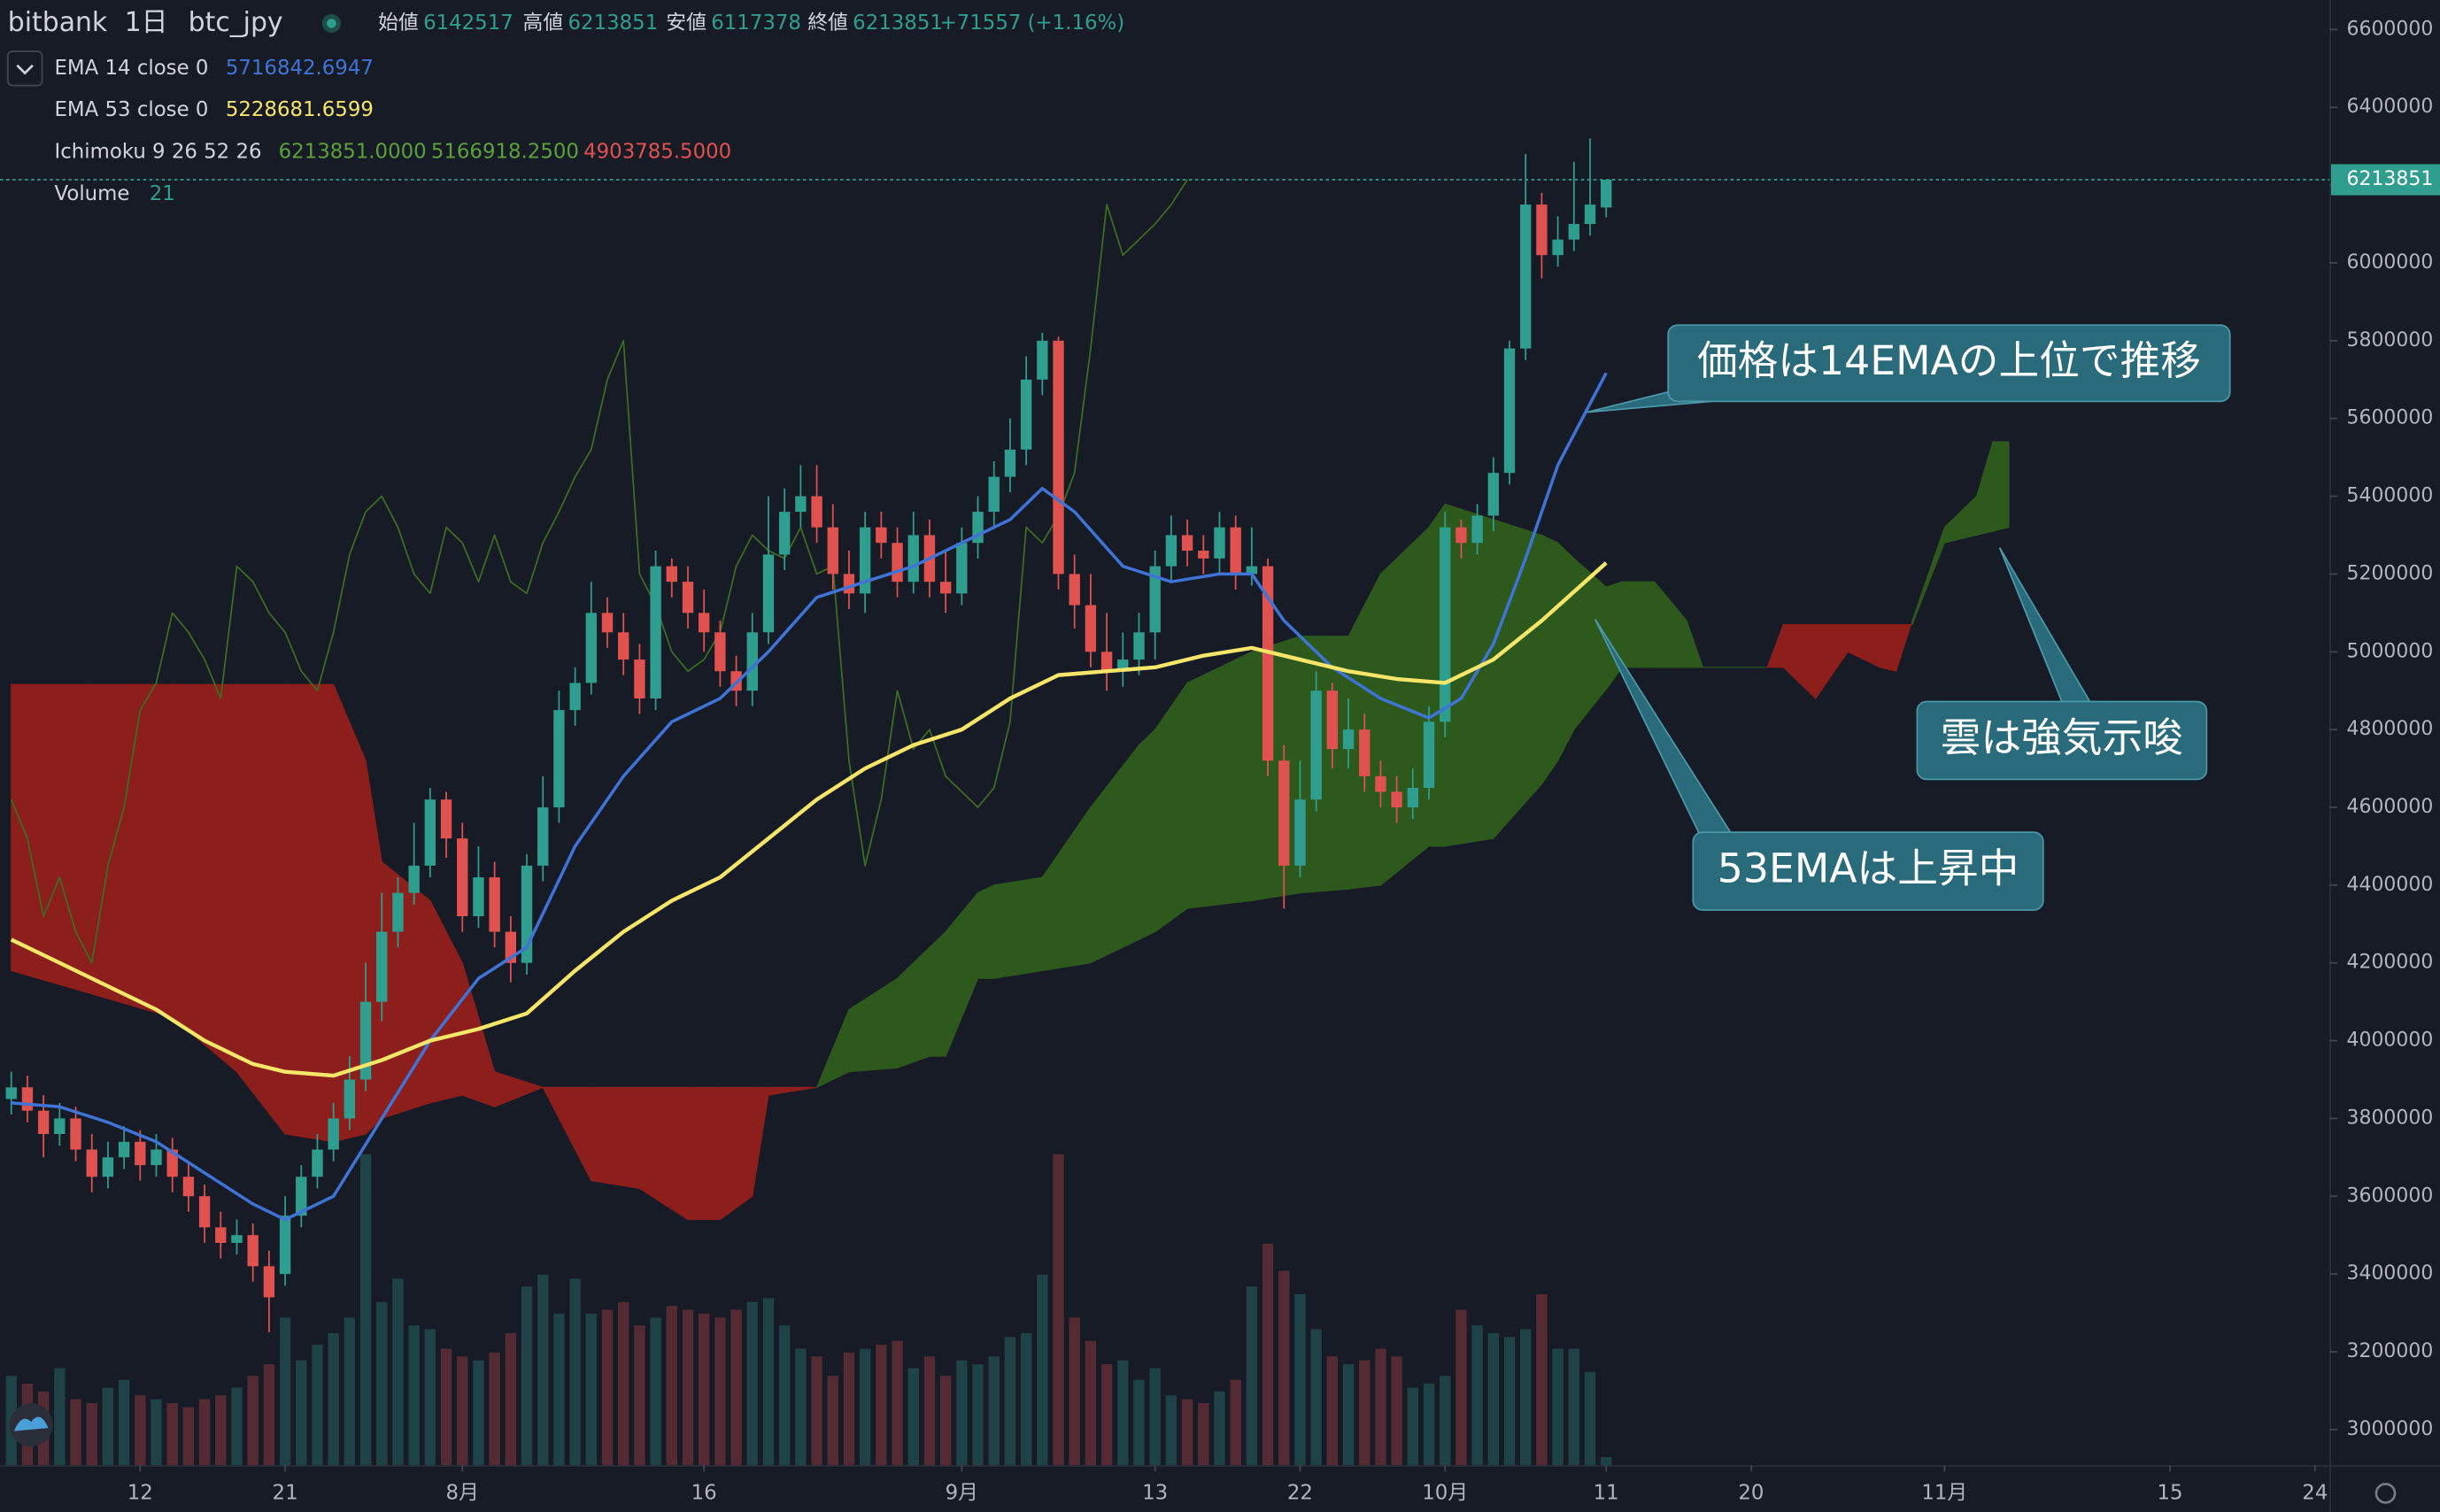  What do you see at coordinates (462, 1492) in the screenshot?
I see `x-tick-label: 8月` at bounding box center [462, 1492].